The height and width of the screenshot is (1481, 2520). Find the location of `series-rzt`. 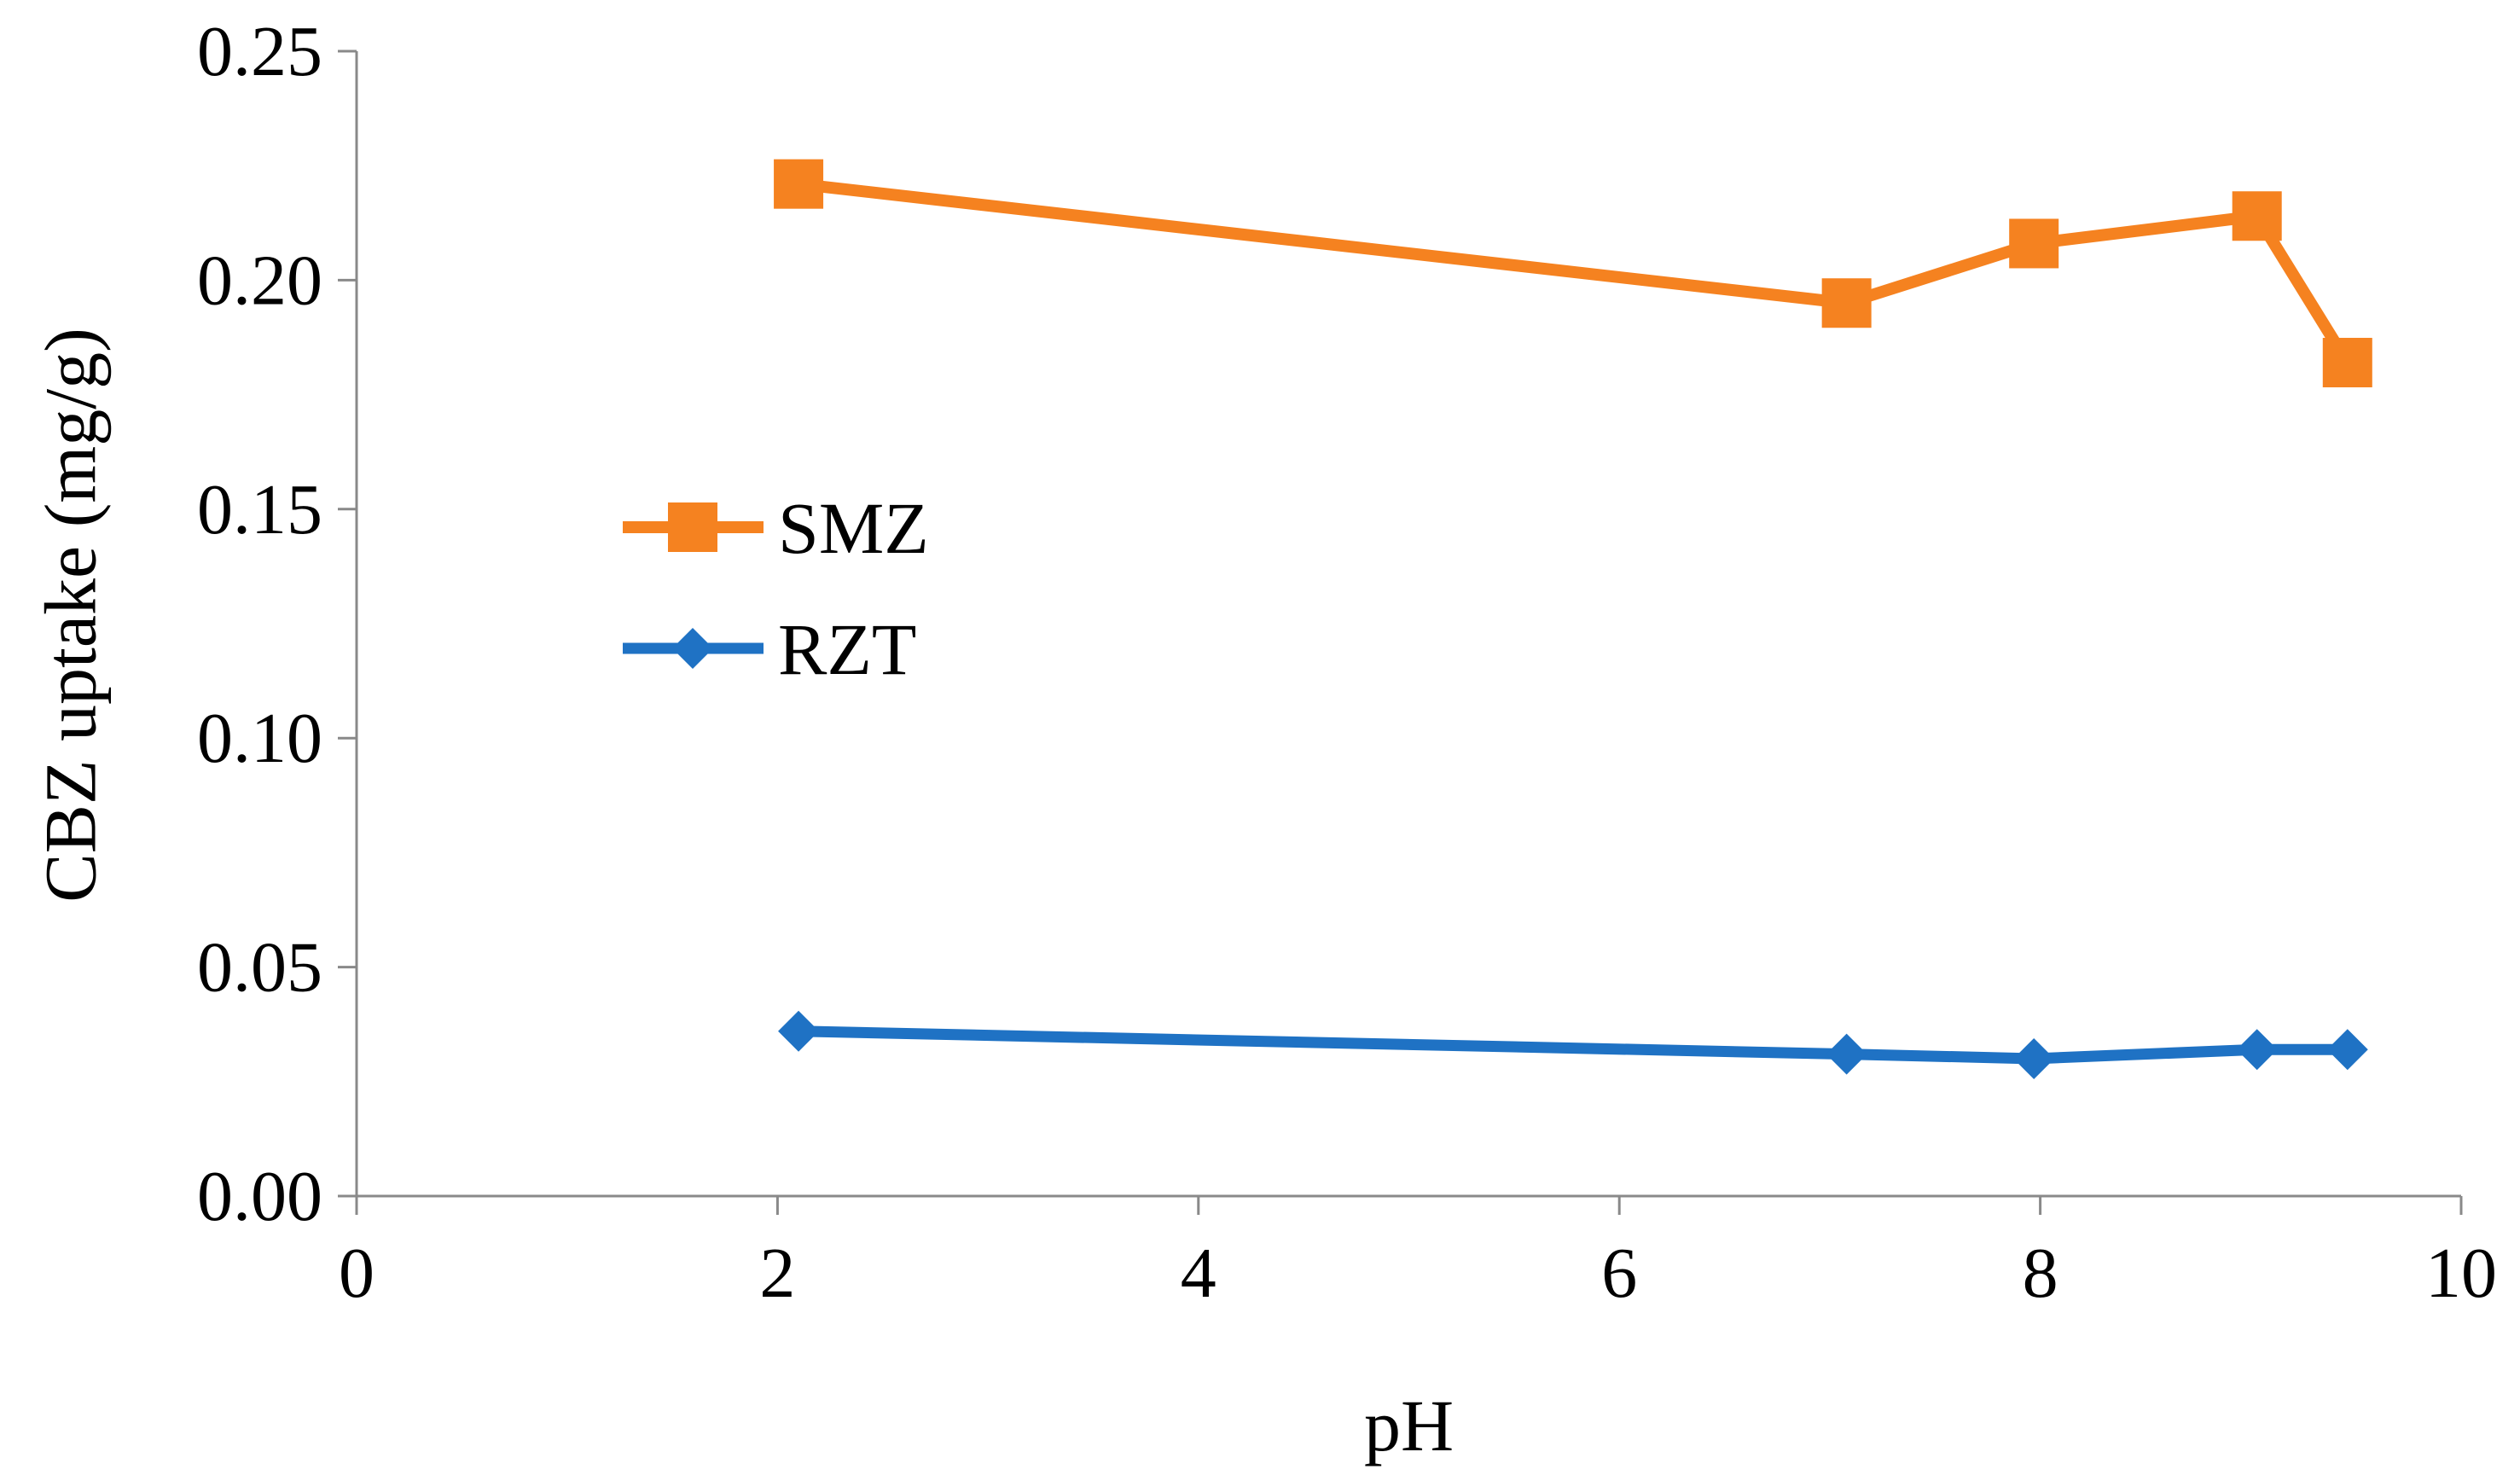

series-rzt is located at coordinates (1573, 1044).